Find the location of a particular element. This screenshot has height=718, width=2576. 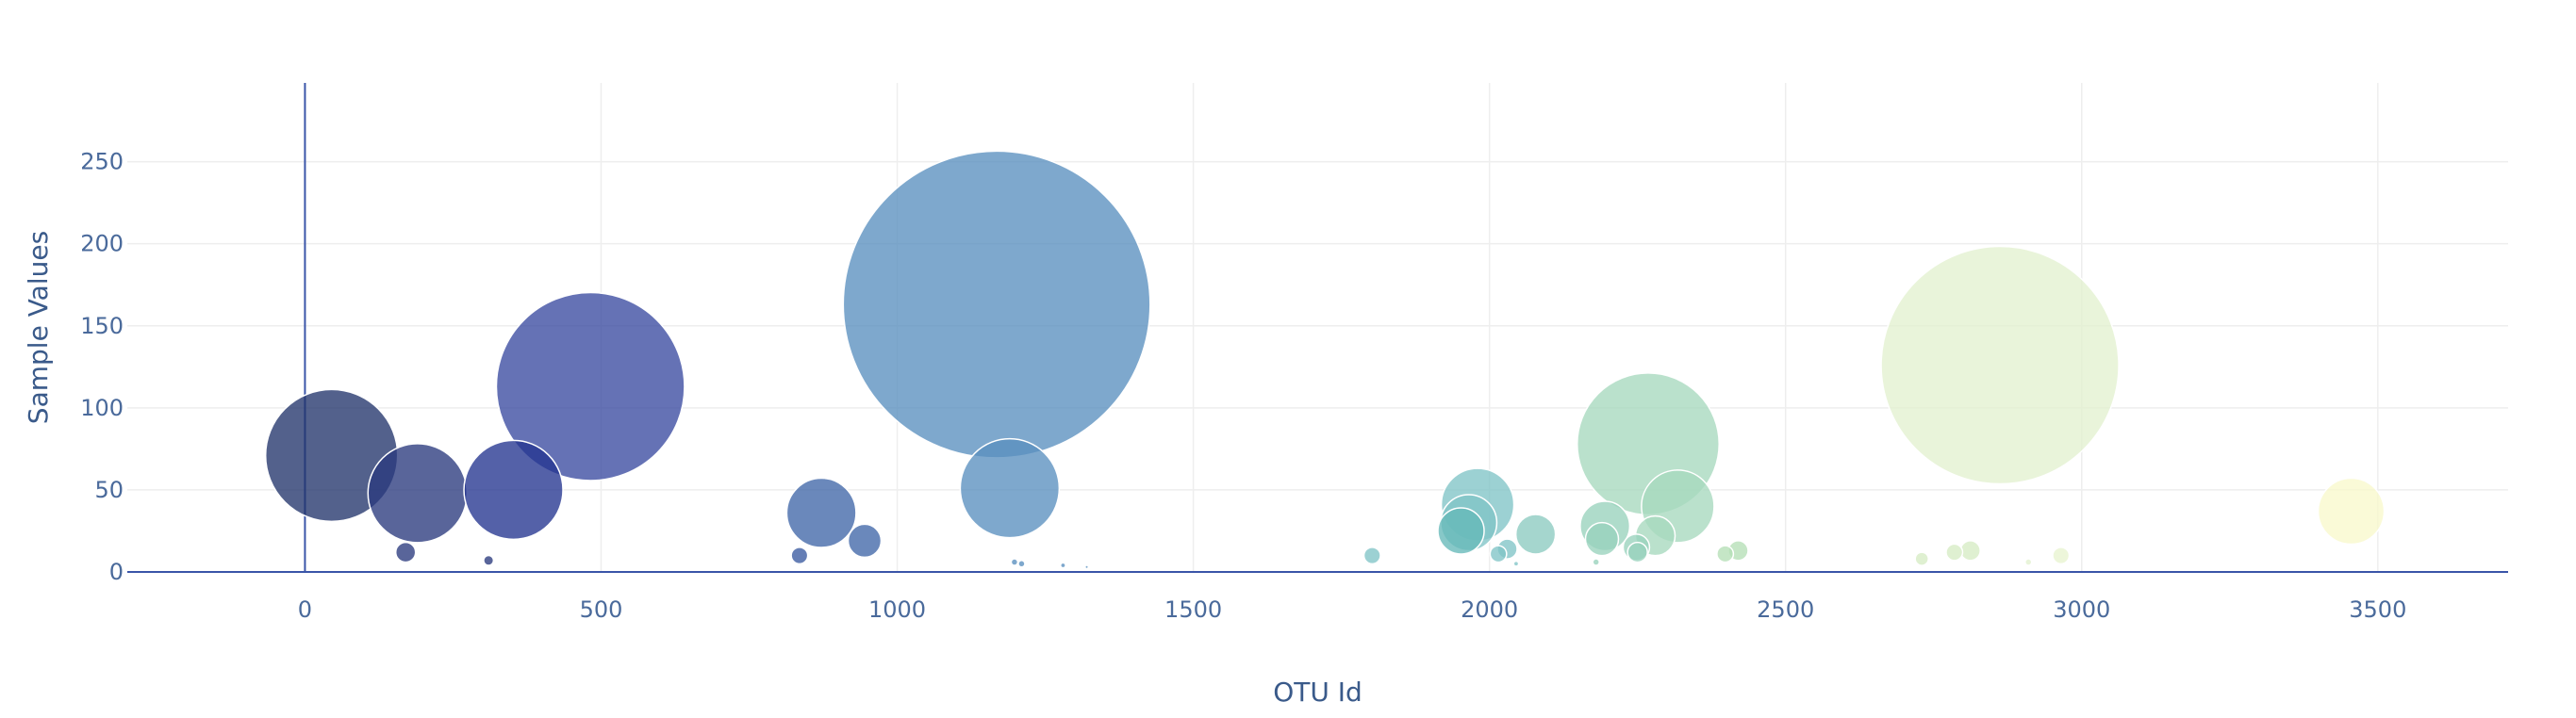

x-tick-label: 1000 is located at coordinates (897, 609).